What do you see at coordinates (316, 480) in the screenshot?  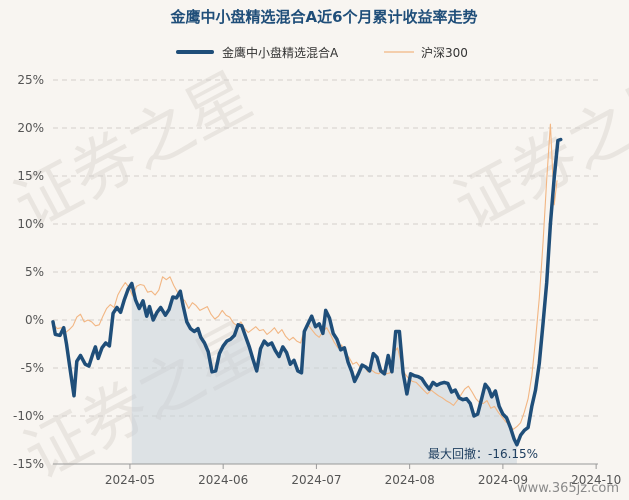 I see `x-tick-label-2: 2024-07` at bounding box center [316, 480].